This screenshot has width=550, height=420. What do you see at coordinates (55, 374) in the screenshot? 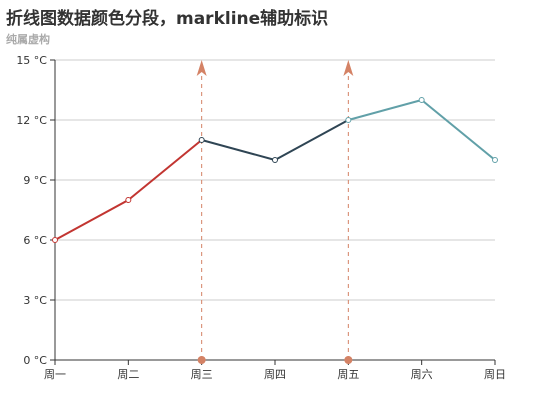
I see `x-tick-label: 周一` at bounding box center [55, 374].